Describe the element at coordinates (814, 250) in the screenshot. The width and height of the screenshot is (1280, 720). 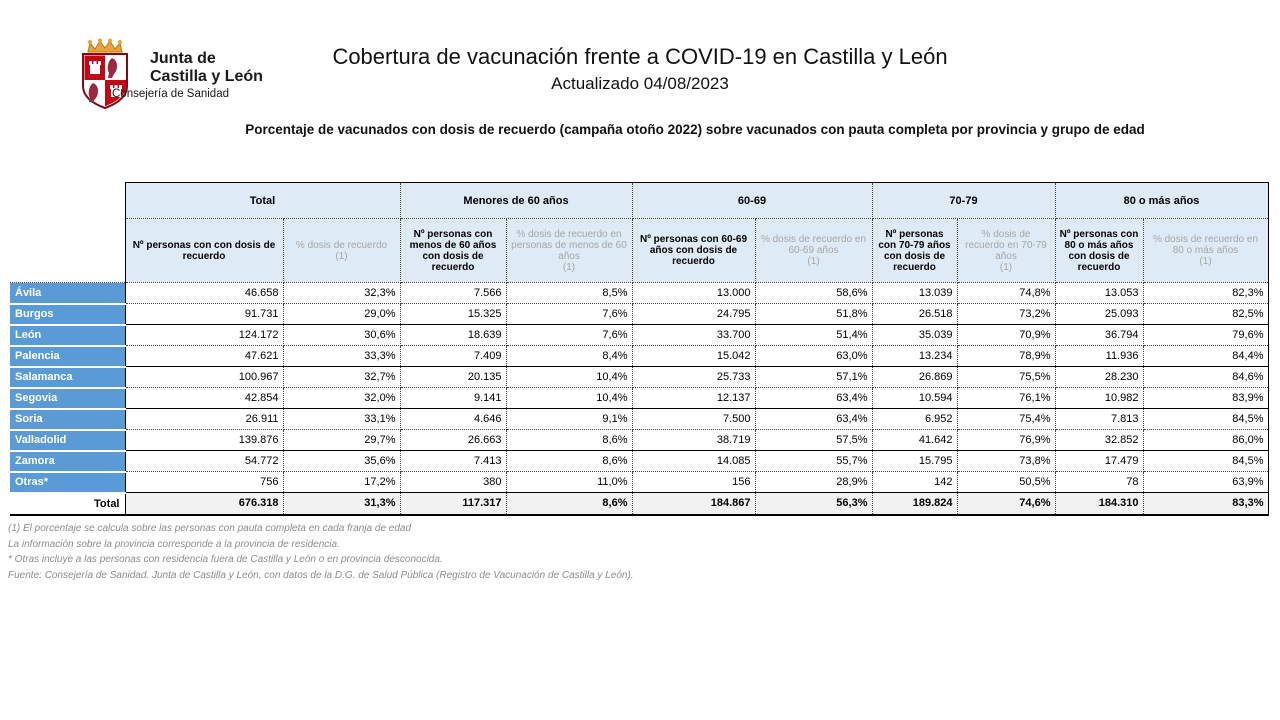
I see `subheader-pct-2: % dosis de recuerdo en 60-69 años (1)` at that location.